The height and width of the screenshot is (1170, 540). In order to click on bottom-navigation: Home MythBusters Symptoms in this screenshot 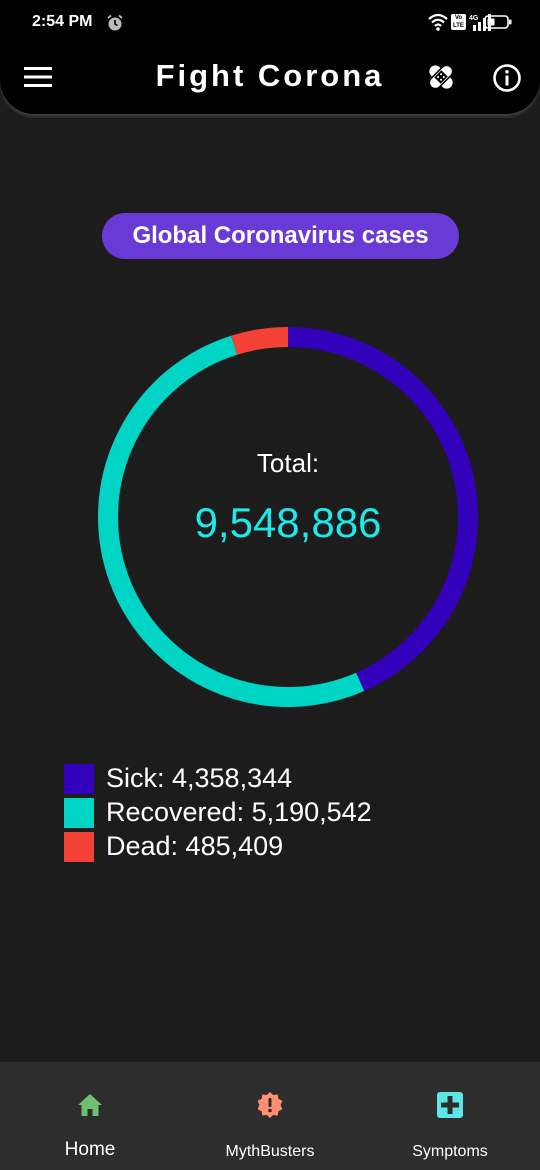, I will do `click(270, 1116)`.